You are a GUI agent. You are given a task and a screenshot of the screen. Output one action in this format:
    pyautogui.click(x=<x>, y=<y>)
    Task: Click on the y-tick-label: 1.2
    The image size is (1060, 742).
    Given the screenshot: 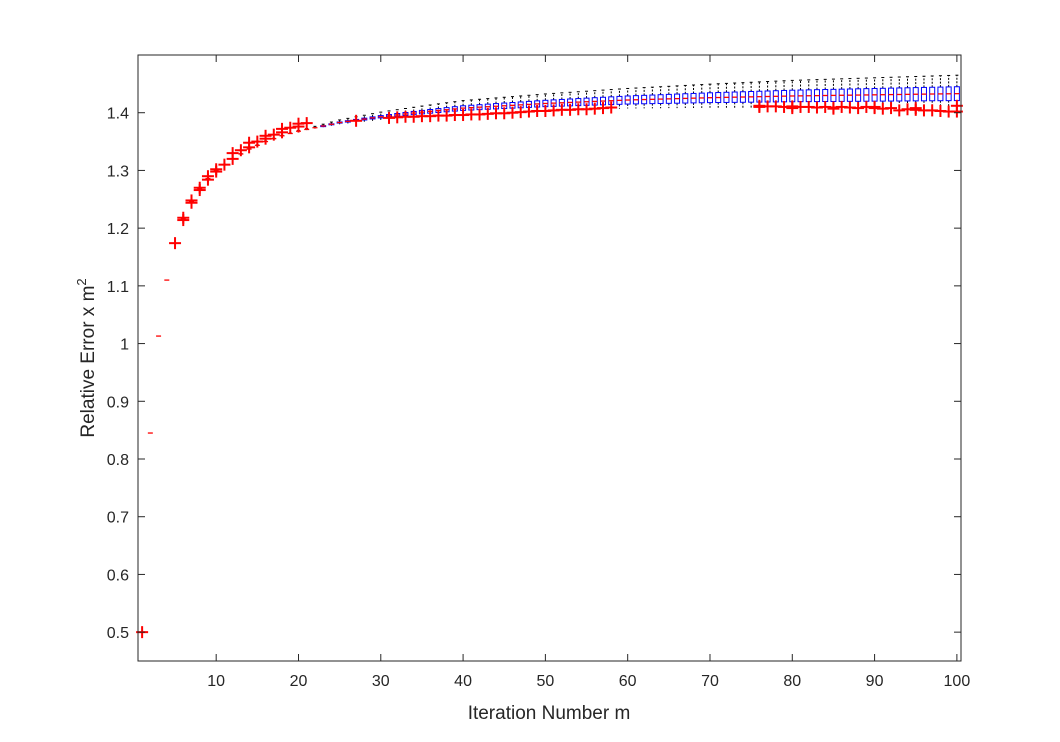 What is the action you would take?
    pyautogui.click(x=118, y=229)
    